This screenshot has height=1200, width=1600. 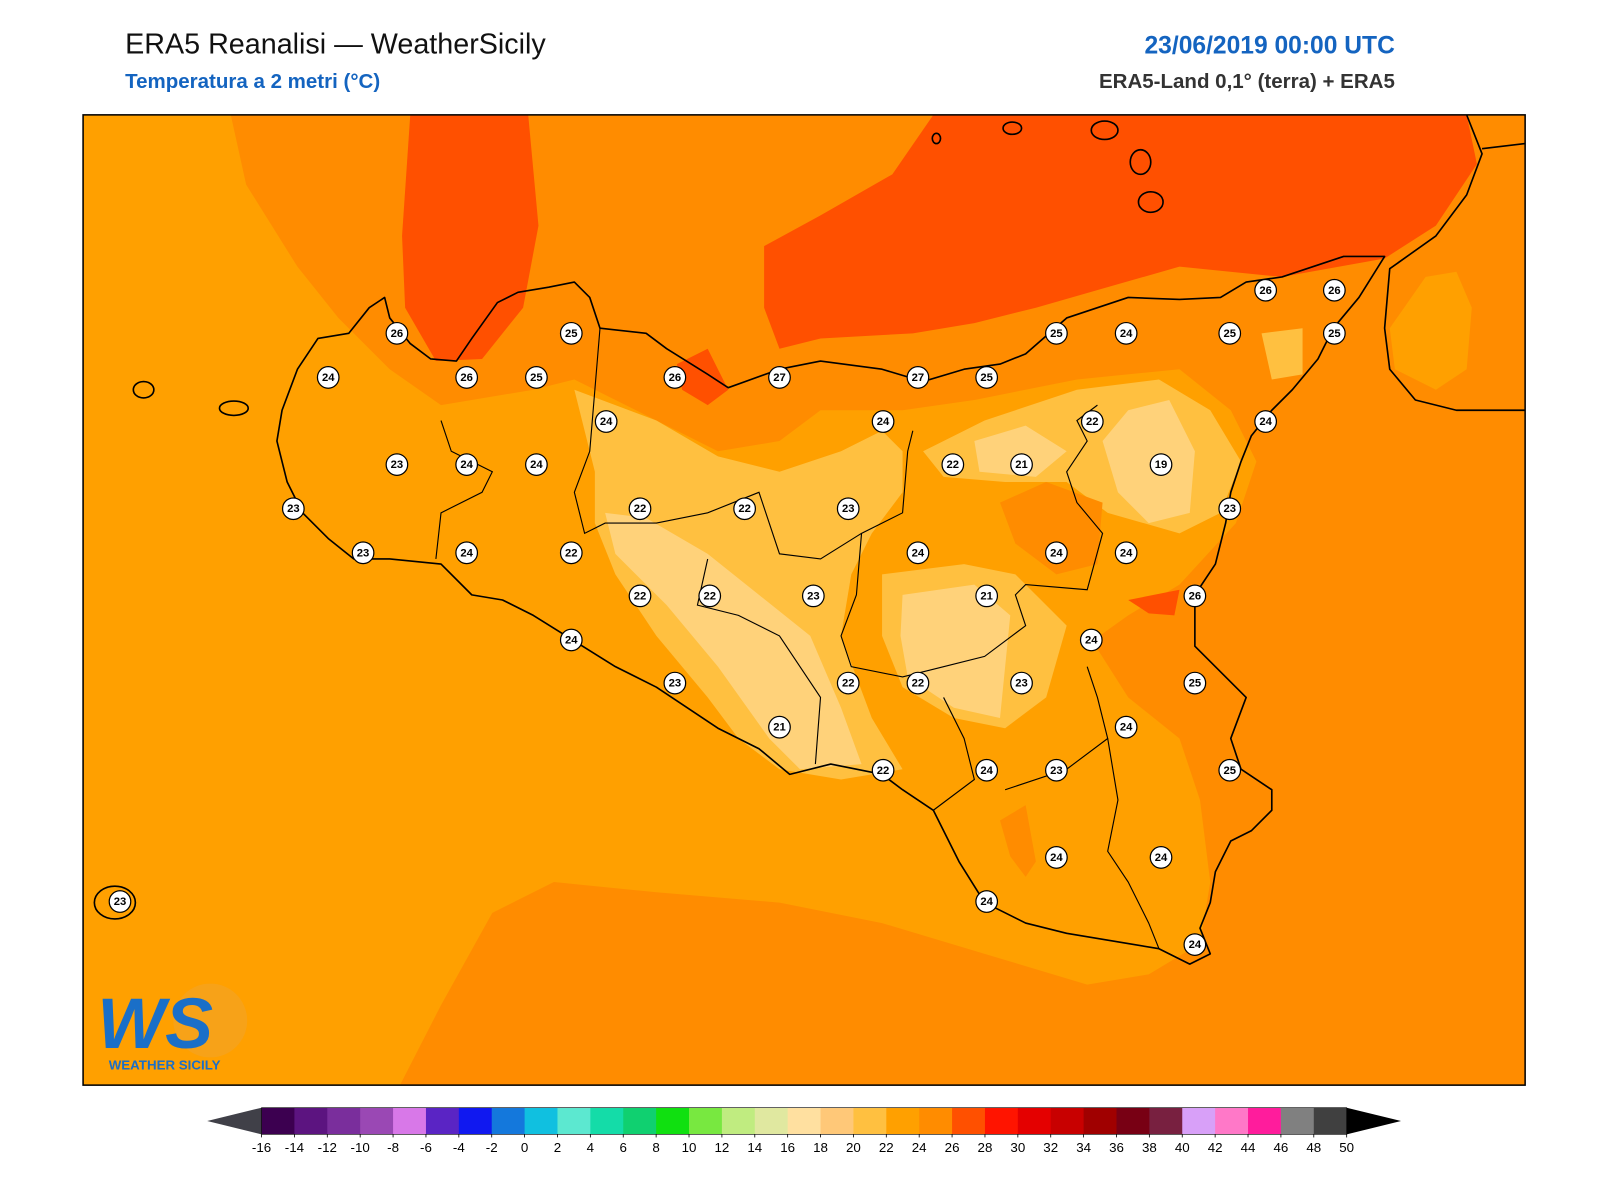 I want to click on colorbar-tick-label: 42, so click(x=1215, y=1147).